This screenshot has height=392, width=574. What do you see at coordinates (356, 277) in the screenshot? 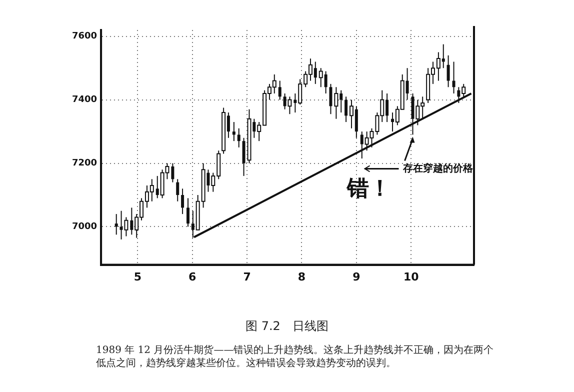
I see `x-tick-label: 9` at bounding box center [356, 277].